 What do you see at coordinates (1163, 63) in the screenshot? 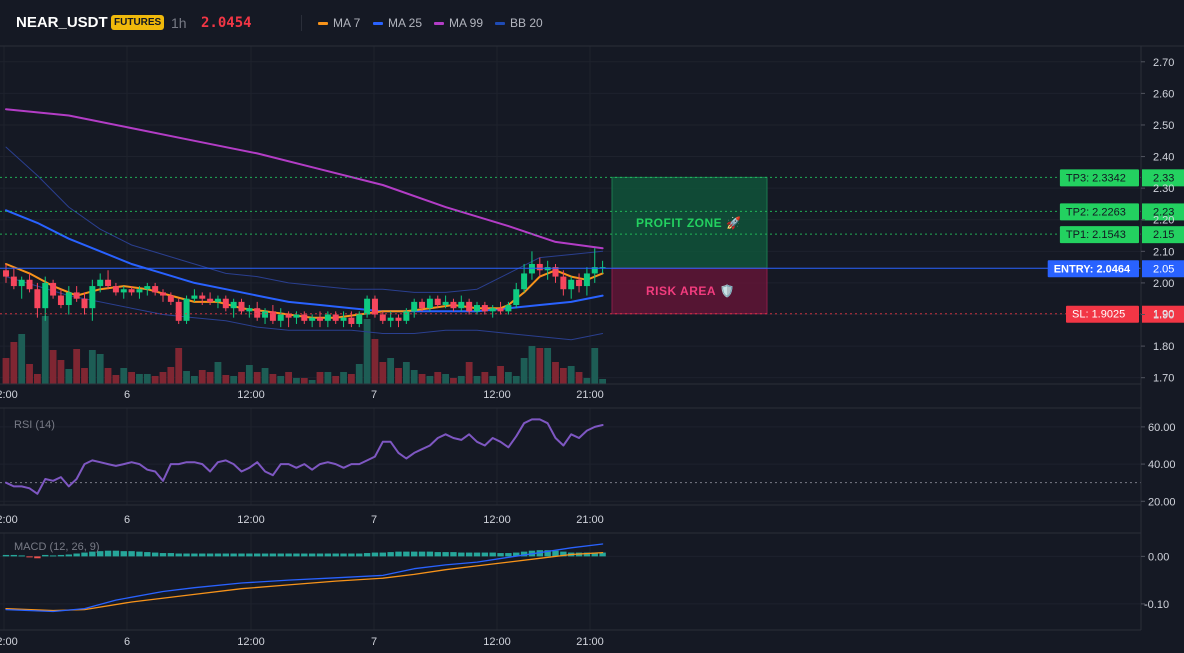
I see `price-tick-label: 2.70` at bounding box center [1163, 63].